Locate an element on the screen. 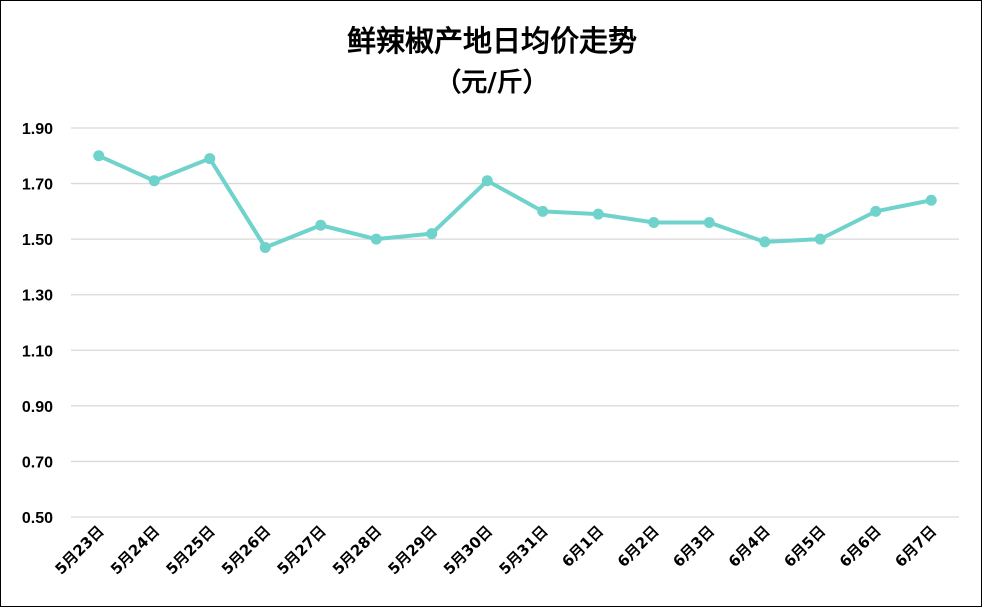 This screenshot has width=982, height=608. y-tick-label: 1.70 is located at coordinates (37, 185).